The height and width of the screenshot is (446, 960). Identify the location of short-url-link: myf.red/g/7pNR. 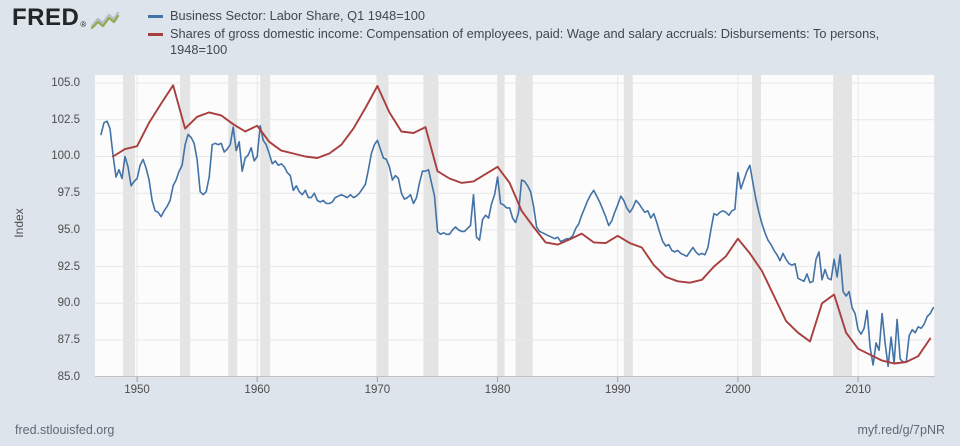
(901, 430).